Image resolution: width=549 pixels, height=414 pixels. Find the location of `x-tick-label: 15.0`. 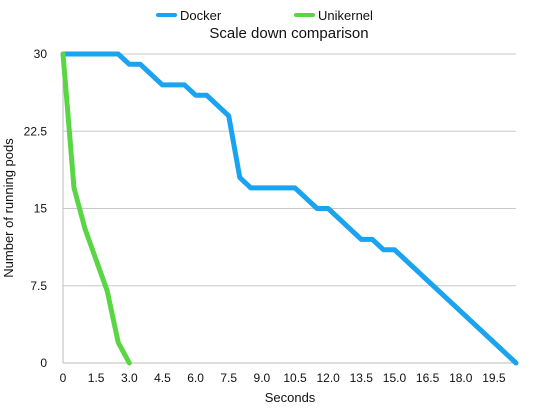

x-tick-label: 15.0 is located at coordinates (395, 378).